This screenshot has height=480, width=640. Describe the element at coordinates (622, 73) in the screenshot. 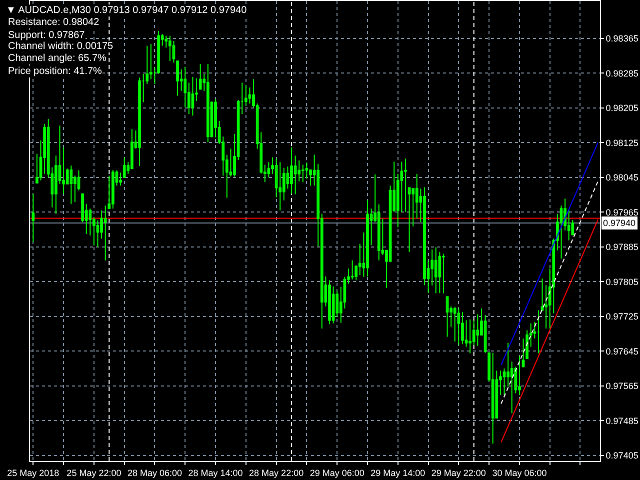

I see `y-tick-label: 0.98285` at that location.